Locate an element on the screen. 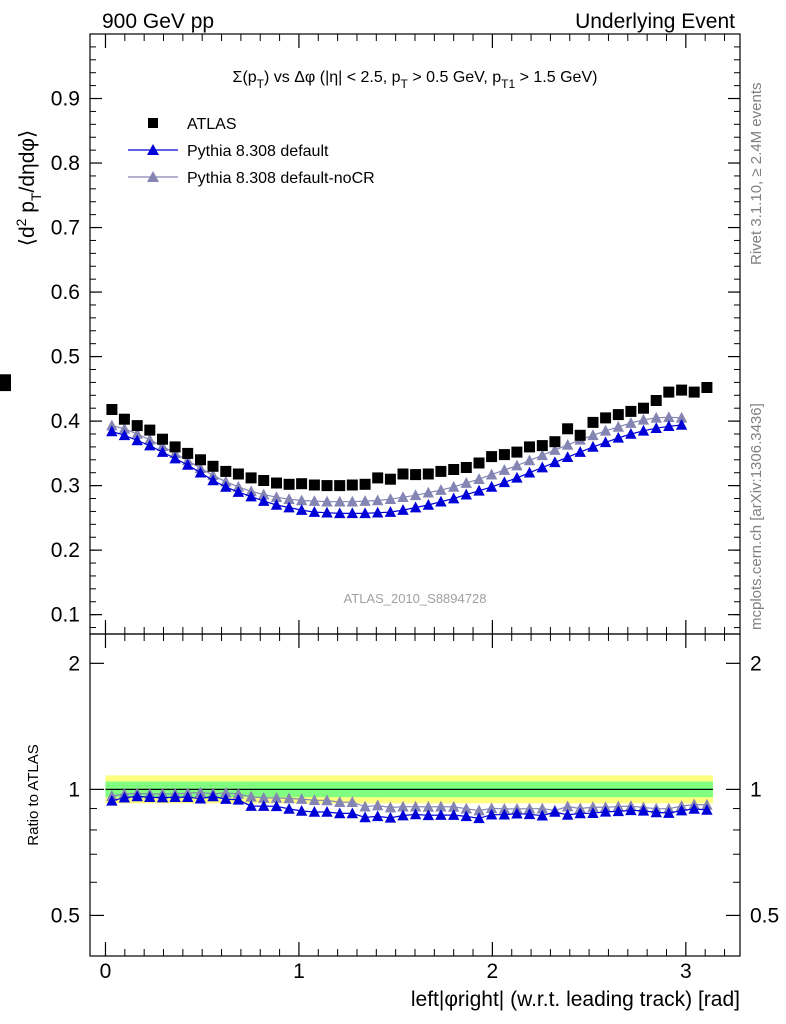 This screenshot has height=1024, width=786. plot-title-b: ) vs Δφ (|η| < 2.5, p is located at coordinates (332, 77).